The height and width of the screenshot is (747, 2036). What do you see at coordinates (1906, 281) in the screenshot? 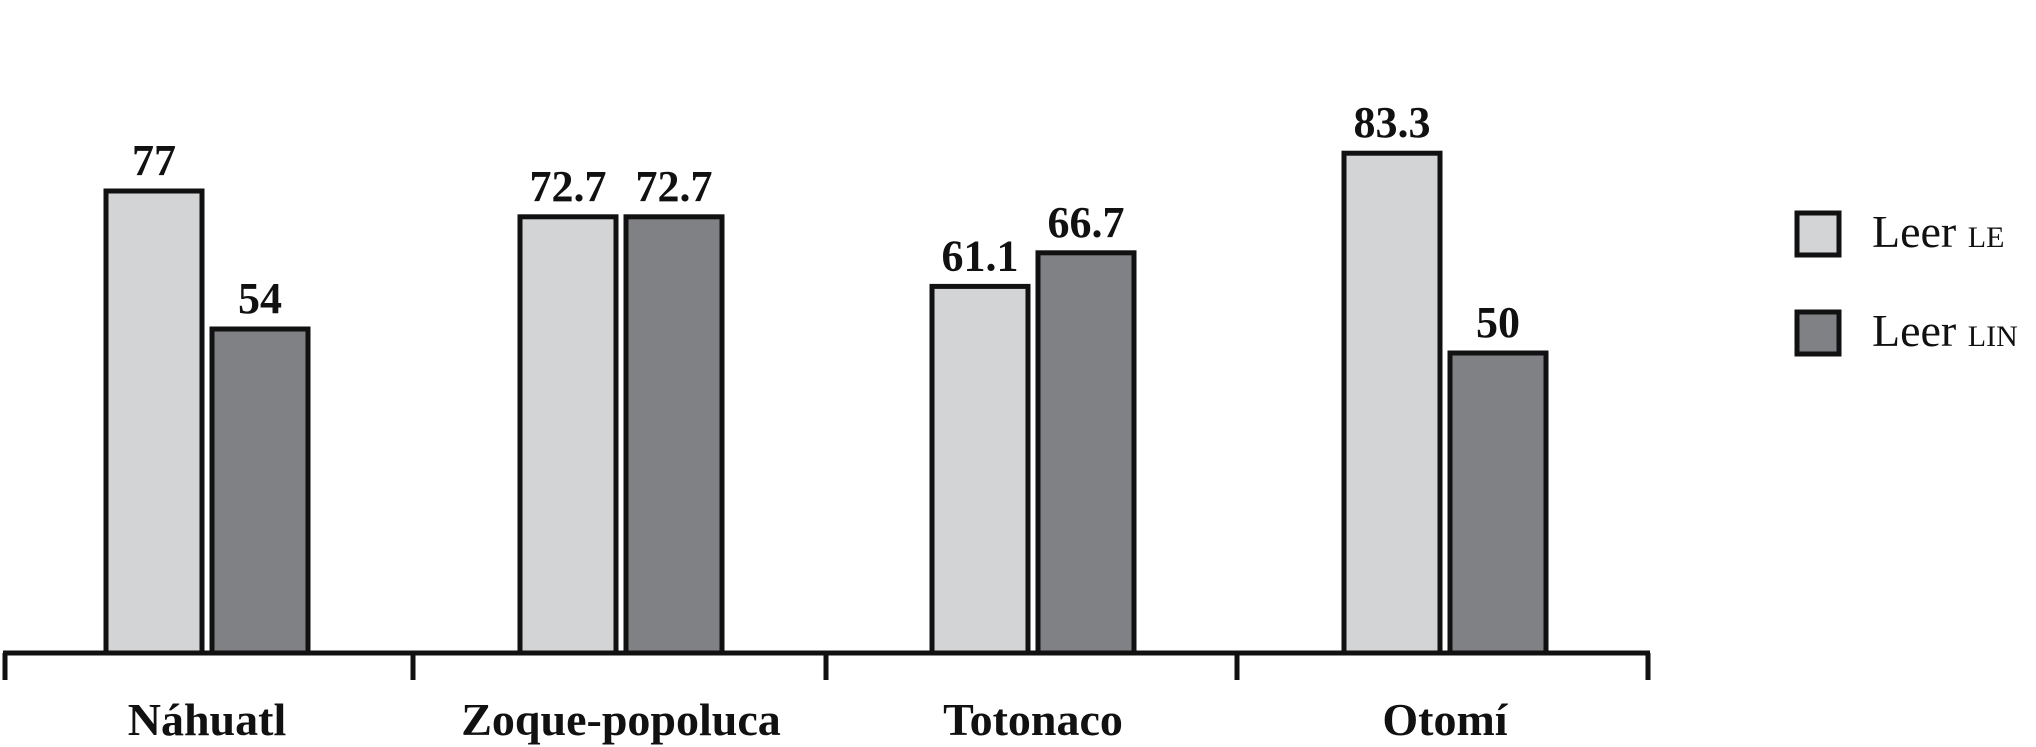
I see `legend: Leer LE Leer LIN` at bounding box center [1906, 281].